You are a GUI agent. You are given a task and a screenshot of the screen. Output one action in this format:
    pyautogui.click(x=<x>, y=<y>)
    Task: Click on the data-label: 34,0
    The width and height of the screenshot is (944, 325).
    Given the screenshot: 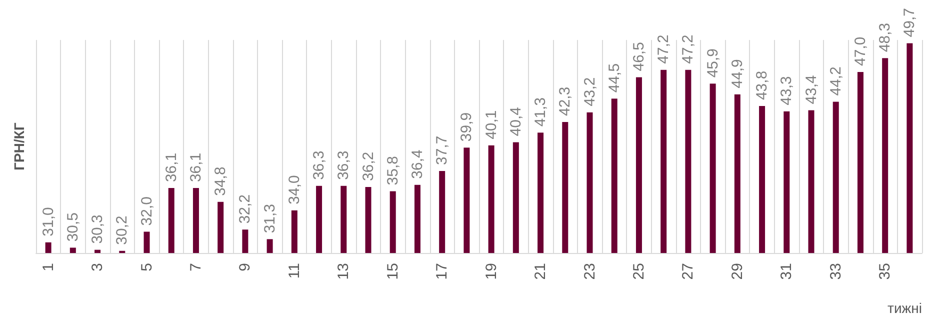 What is the action you would take?
    pyautogui.click(x=294, y=189)
    